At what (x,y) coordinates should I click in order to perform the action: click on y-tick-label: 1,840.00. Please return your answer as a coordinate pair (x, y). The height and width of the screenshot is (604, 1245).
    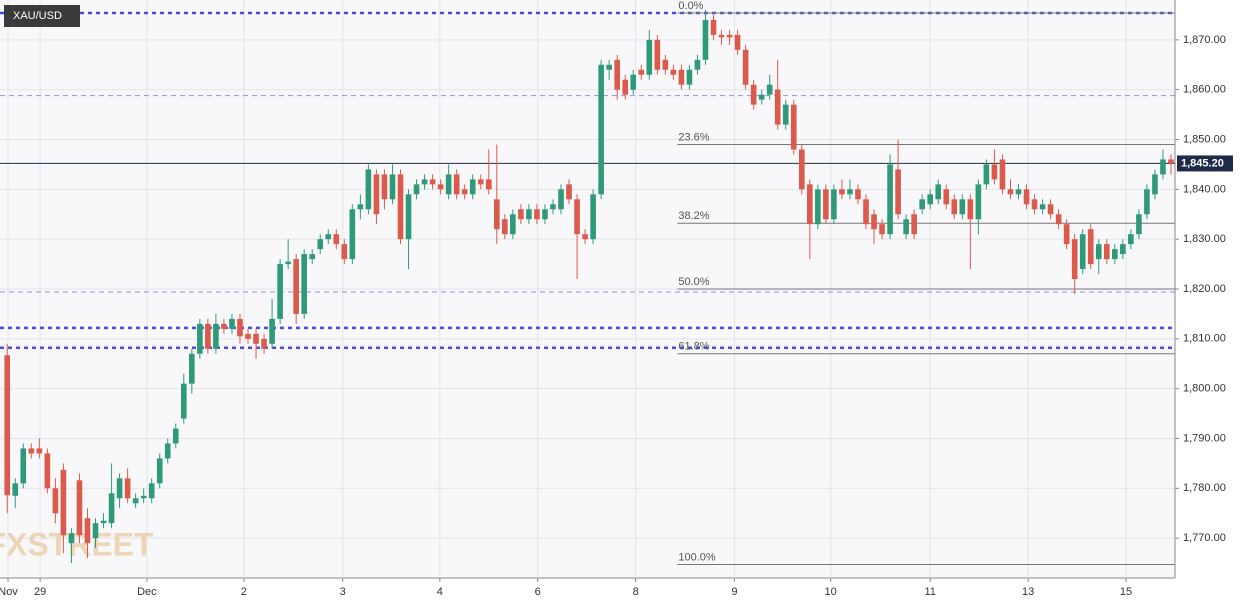
    Looking at the image, I should click on (1204, 189).